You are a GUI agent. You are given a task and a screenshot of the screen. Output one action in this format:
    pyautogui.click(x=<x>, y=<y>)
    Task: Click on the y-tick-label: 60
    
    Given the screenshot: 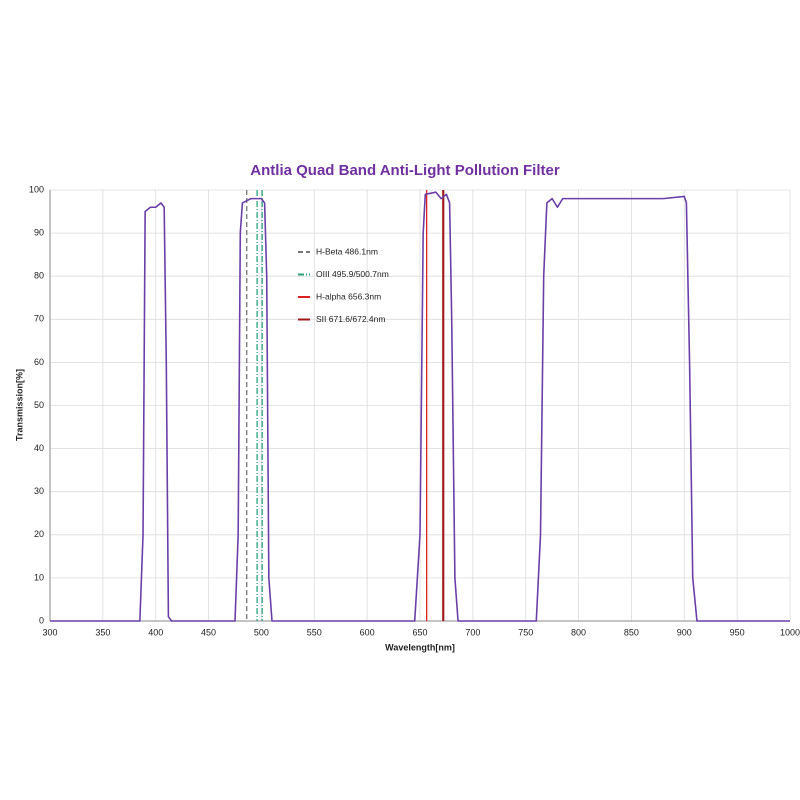 What is the action you would take?
    pyautogui.click(x=39, y=362)
    